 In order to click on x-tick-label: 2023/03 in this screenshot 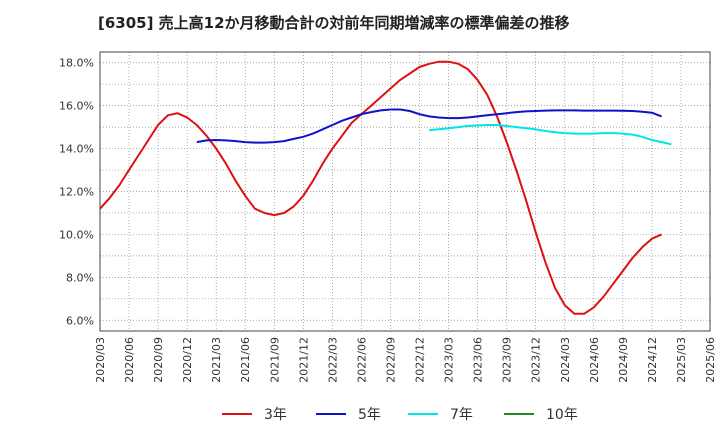, I will do `click(449, 360)`.